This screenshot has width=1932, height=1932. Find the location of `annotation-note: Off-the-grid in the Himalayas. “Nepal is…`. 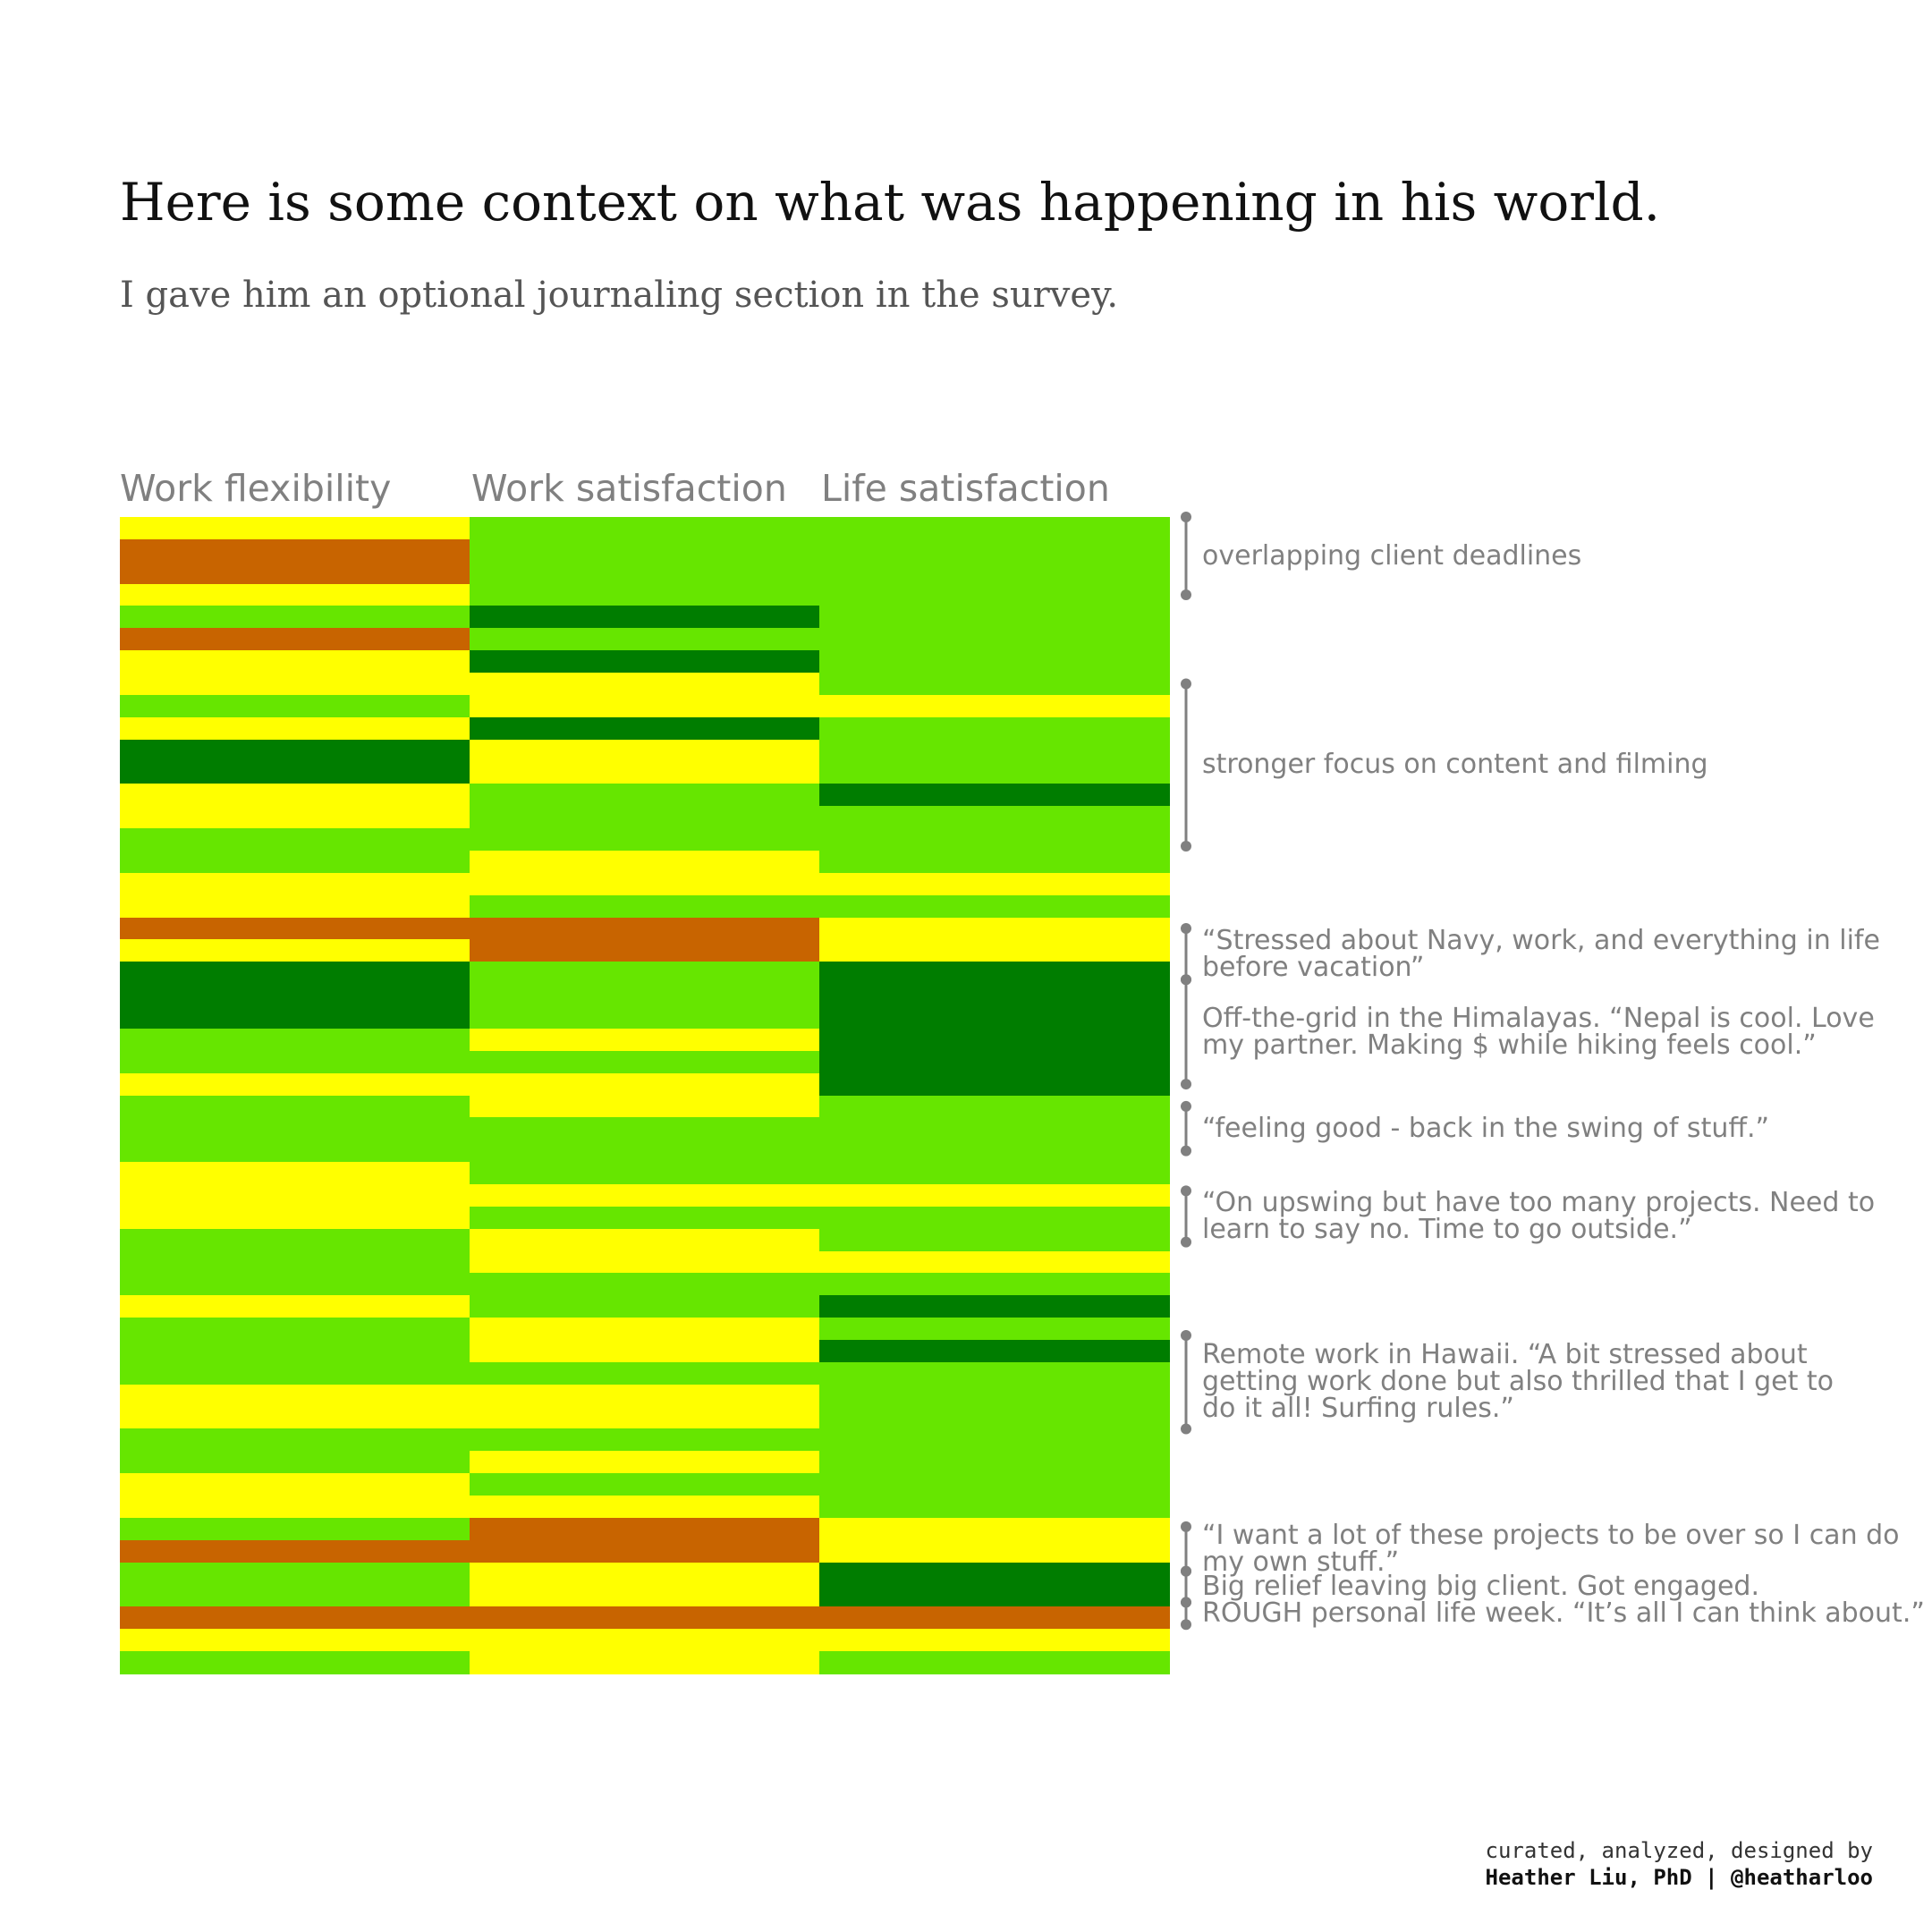

annotation-note: Off-the-grid in the Himalayas. “Nepal is… is located at coordinates (1538, 1031).